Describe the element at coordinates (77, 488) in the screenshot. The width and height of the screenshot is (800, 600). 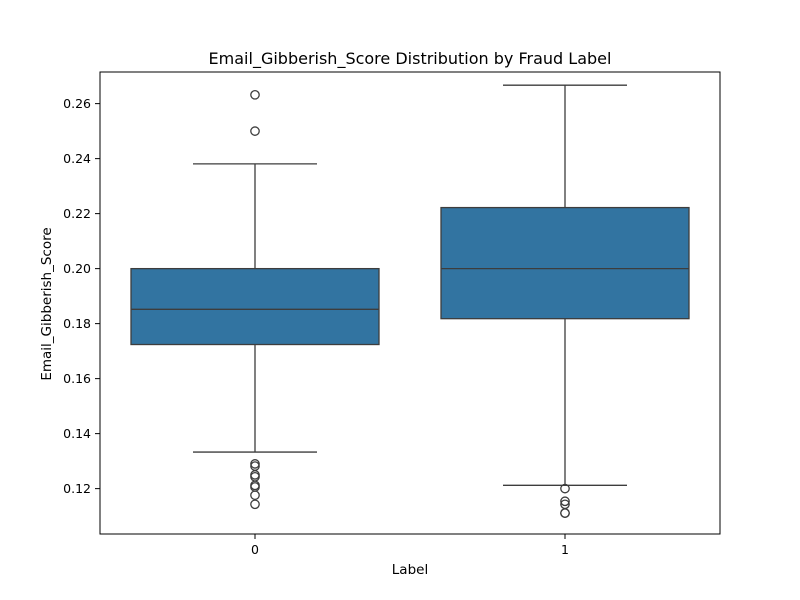
I see `y-tick-label: 0.12` at that location.